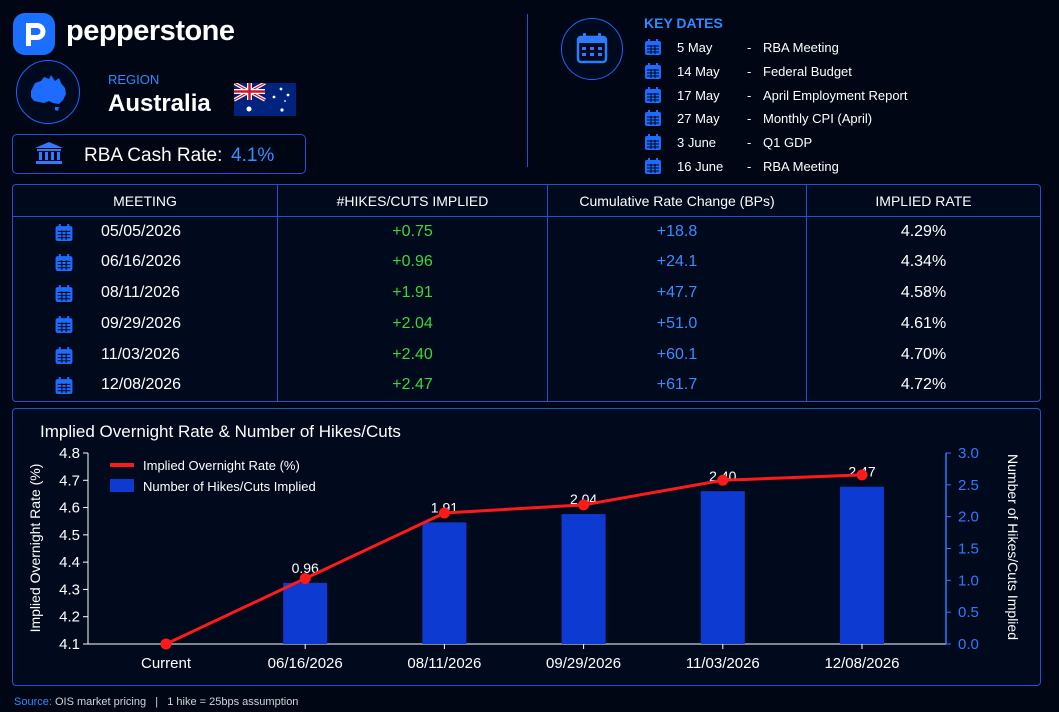  I want to click on implied-rate: 4.34%, so click(923, 261).